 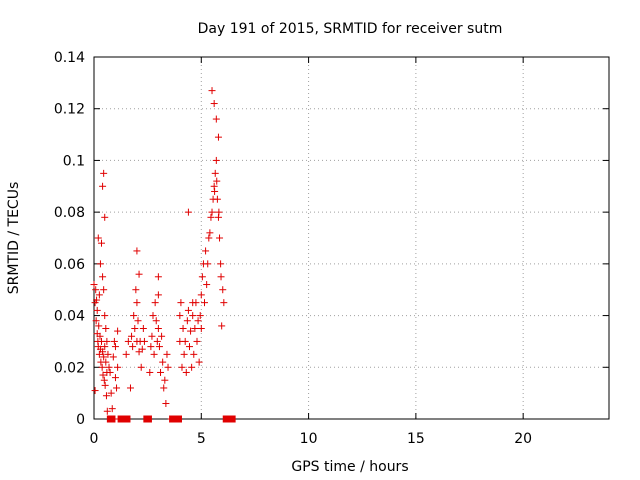 I want to click on y-tick-label: 0.06, so click(x=69, y=265).